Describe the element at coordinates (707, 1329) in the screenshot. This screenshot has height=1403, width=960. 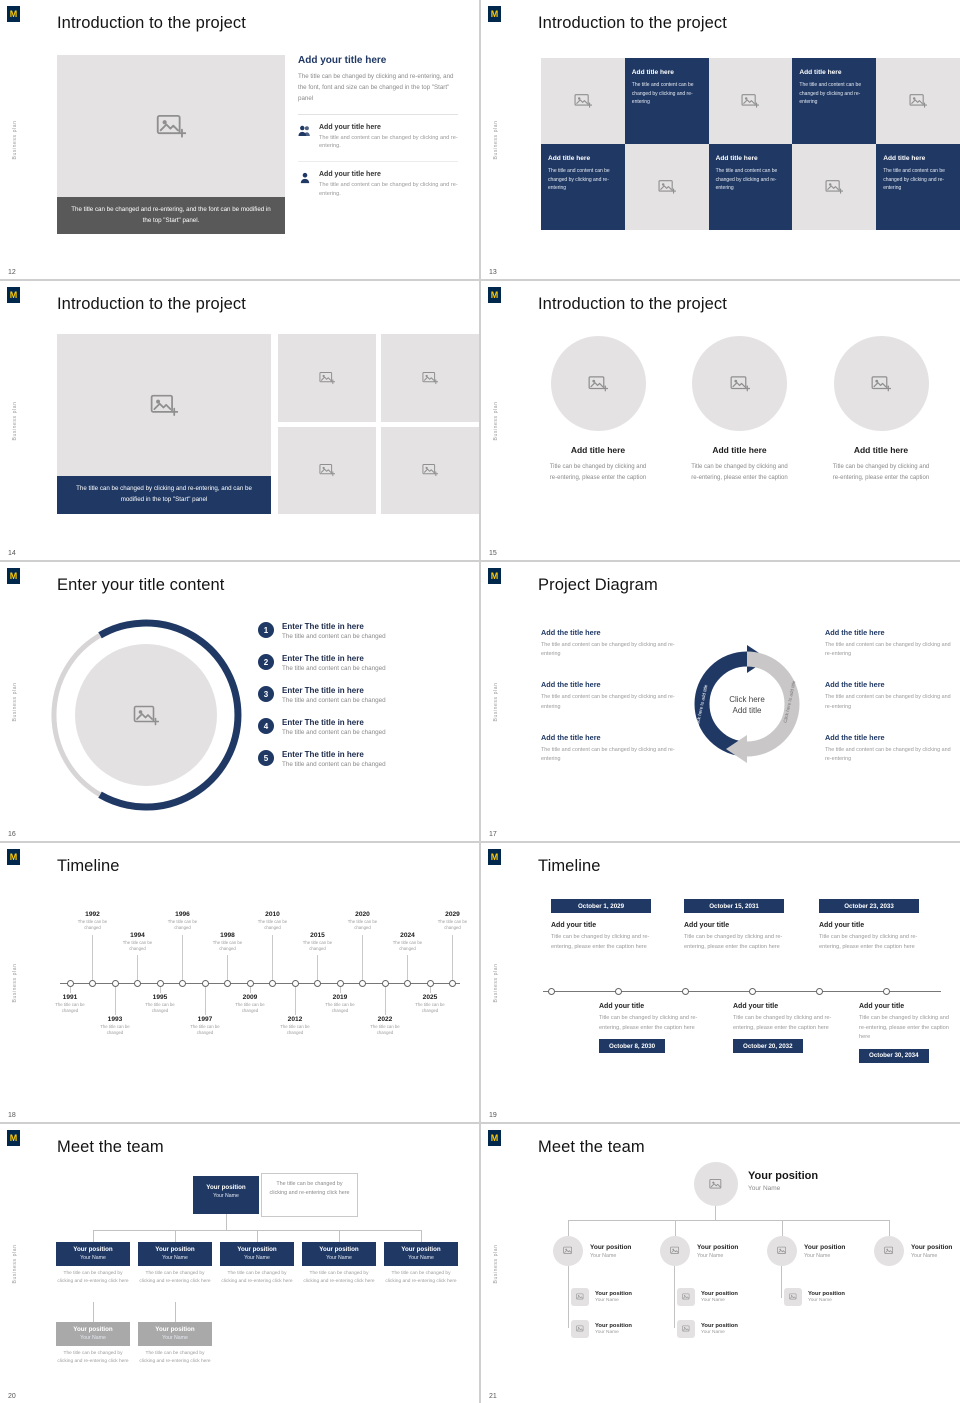
I see `team-member-small: Your position Your Name` at that location.